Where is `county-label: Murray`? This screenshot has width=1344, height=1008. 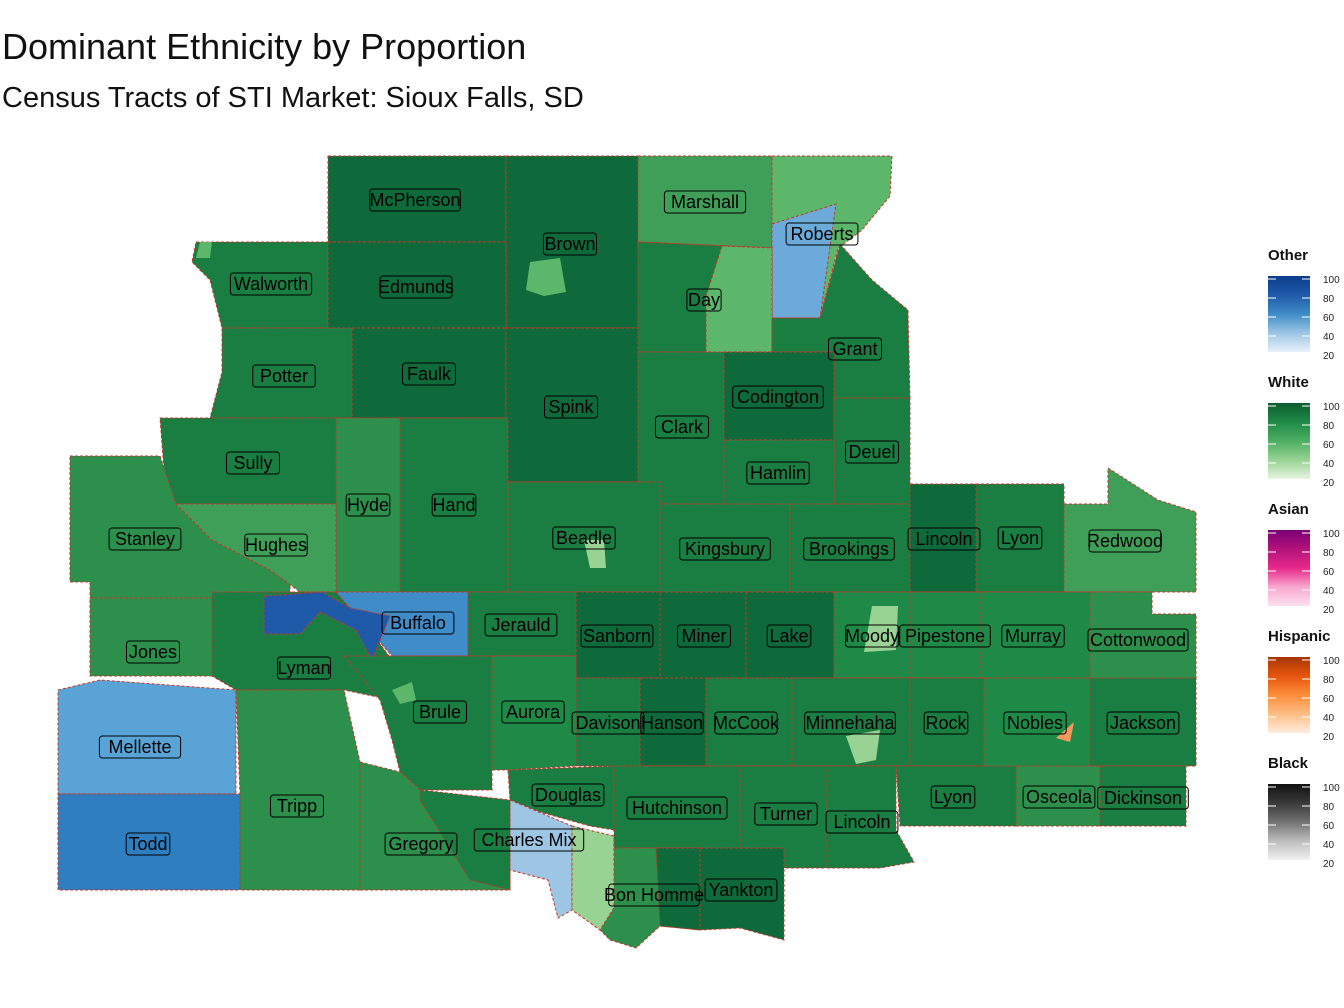 county-label: Murray is located at coordinates (1033, 636).